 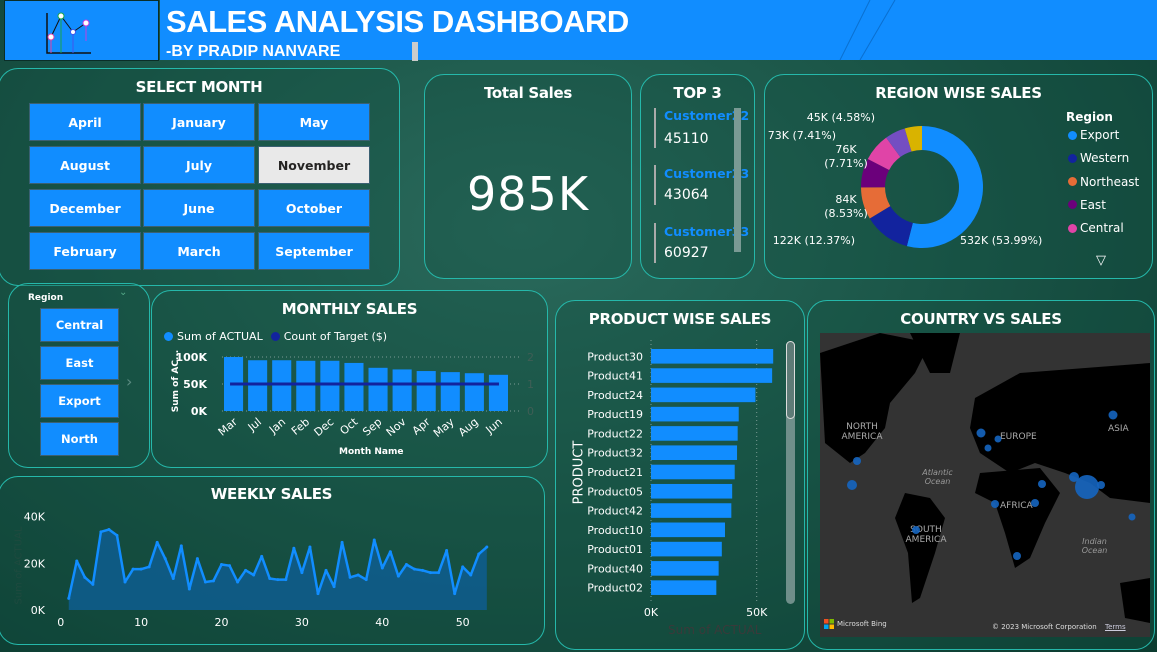 What do you see at coordinates (79, 439) in the screenshot?
I see `region-option-north: North` at bounding box center [79, 439].